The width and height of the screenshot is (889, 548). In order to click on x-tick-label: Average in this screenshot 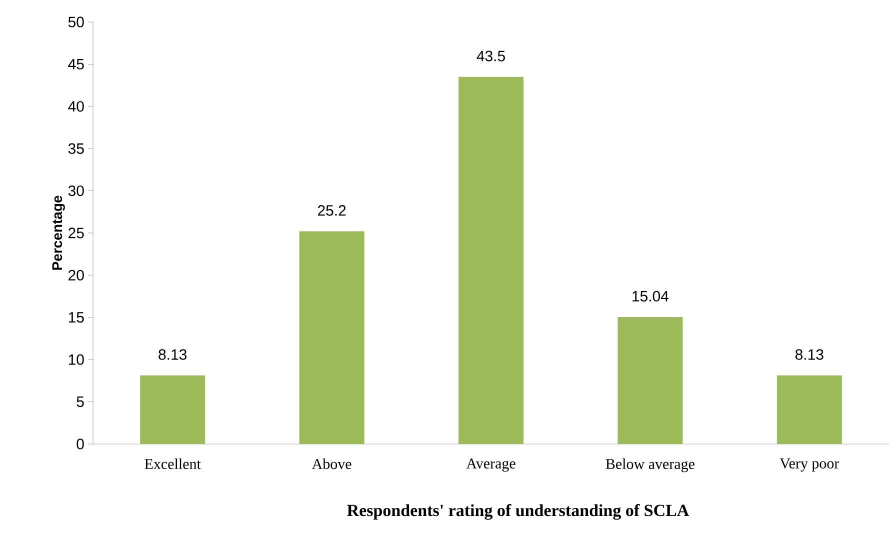, I will do `click(491, 465)`.